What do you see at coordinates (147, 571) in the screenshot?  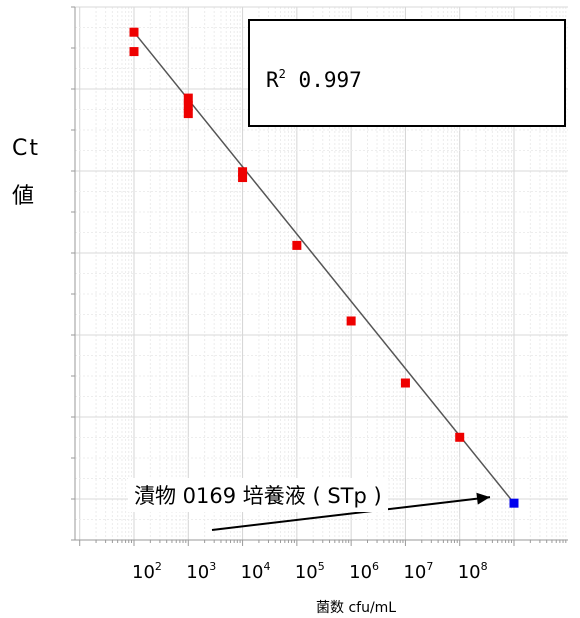 I see `x-tick-label: 102` at bounding box center [147, 571].